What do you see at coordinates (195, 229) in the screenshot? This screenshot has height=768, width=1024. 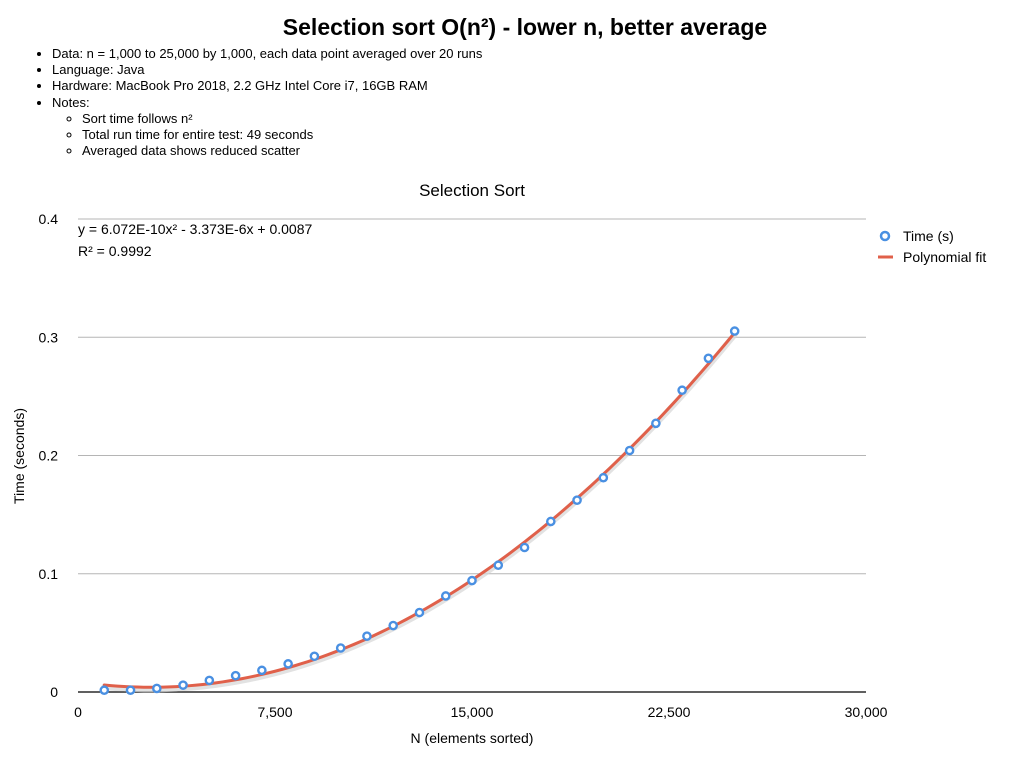 I see `fit-equation: y = 6.072E-10x² - 3.373E-6x + 0.0087` at bounding box center [195, 229].